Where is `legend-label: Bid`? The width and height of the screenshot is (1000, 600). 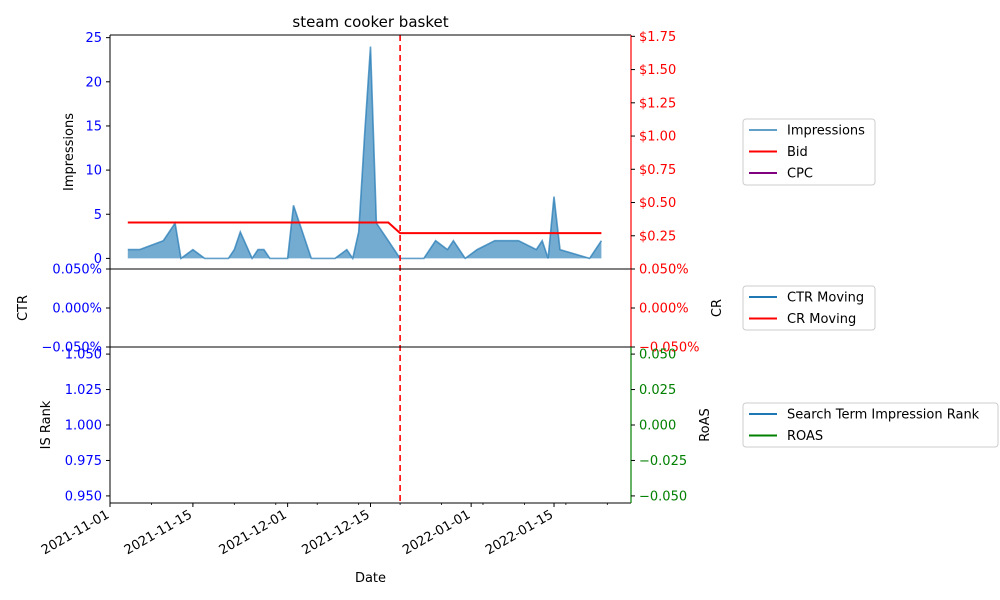 legend-label: Bid is located at coordinates (797, 152).